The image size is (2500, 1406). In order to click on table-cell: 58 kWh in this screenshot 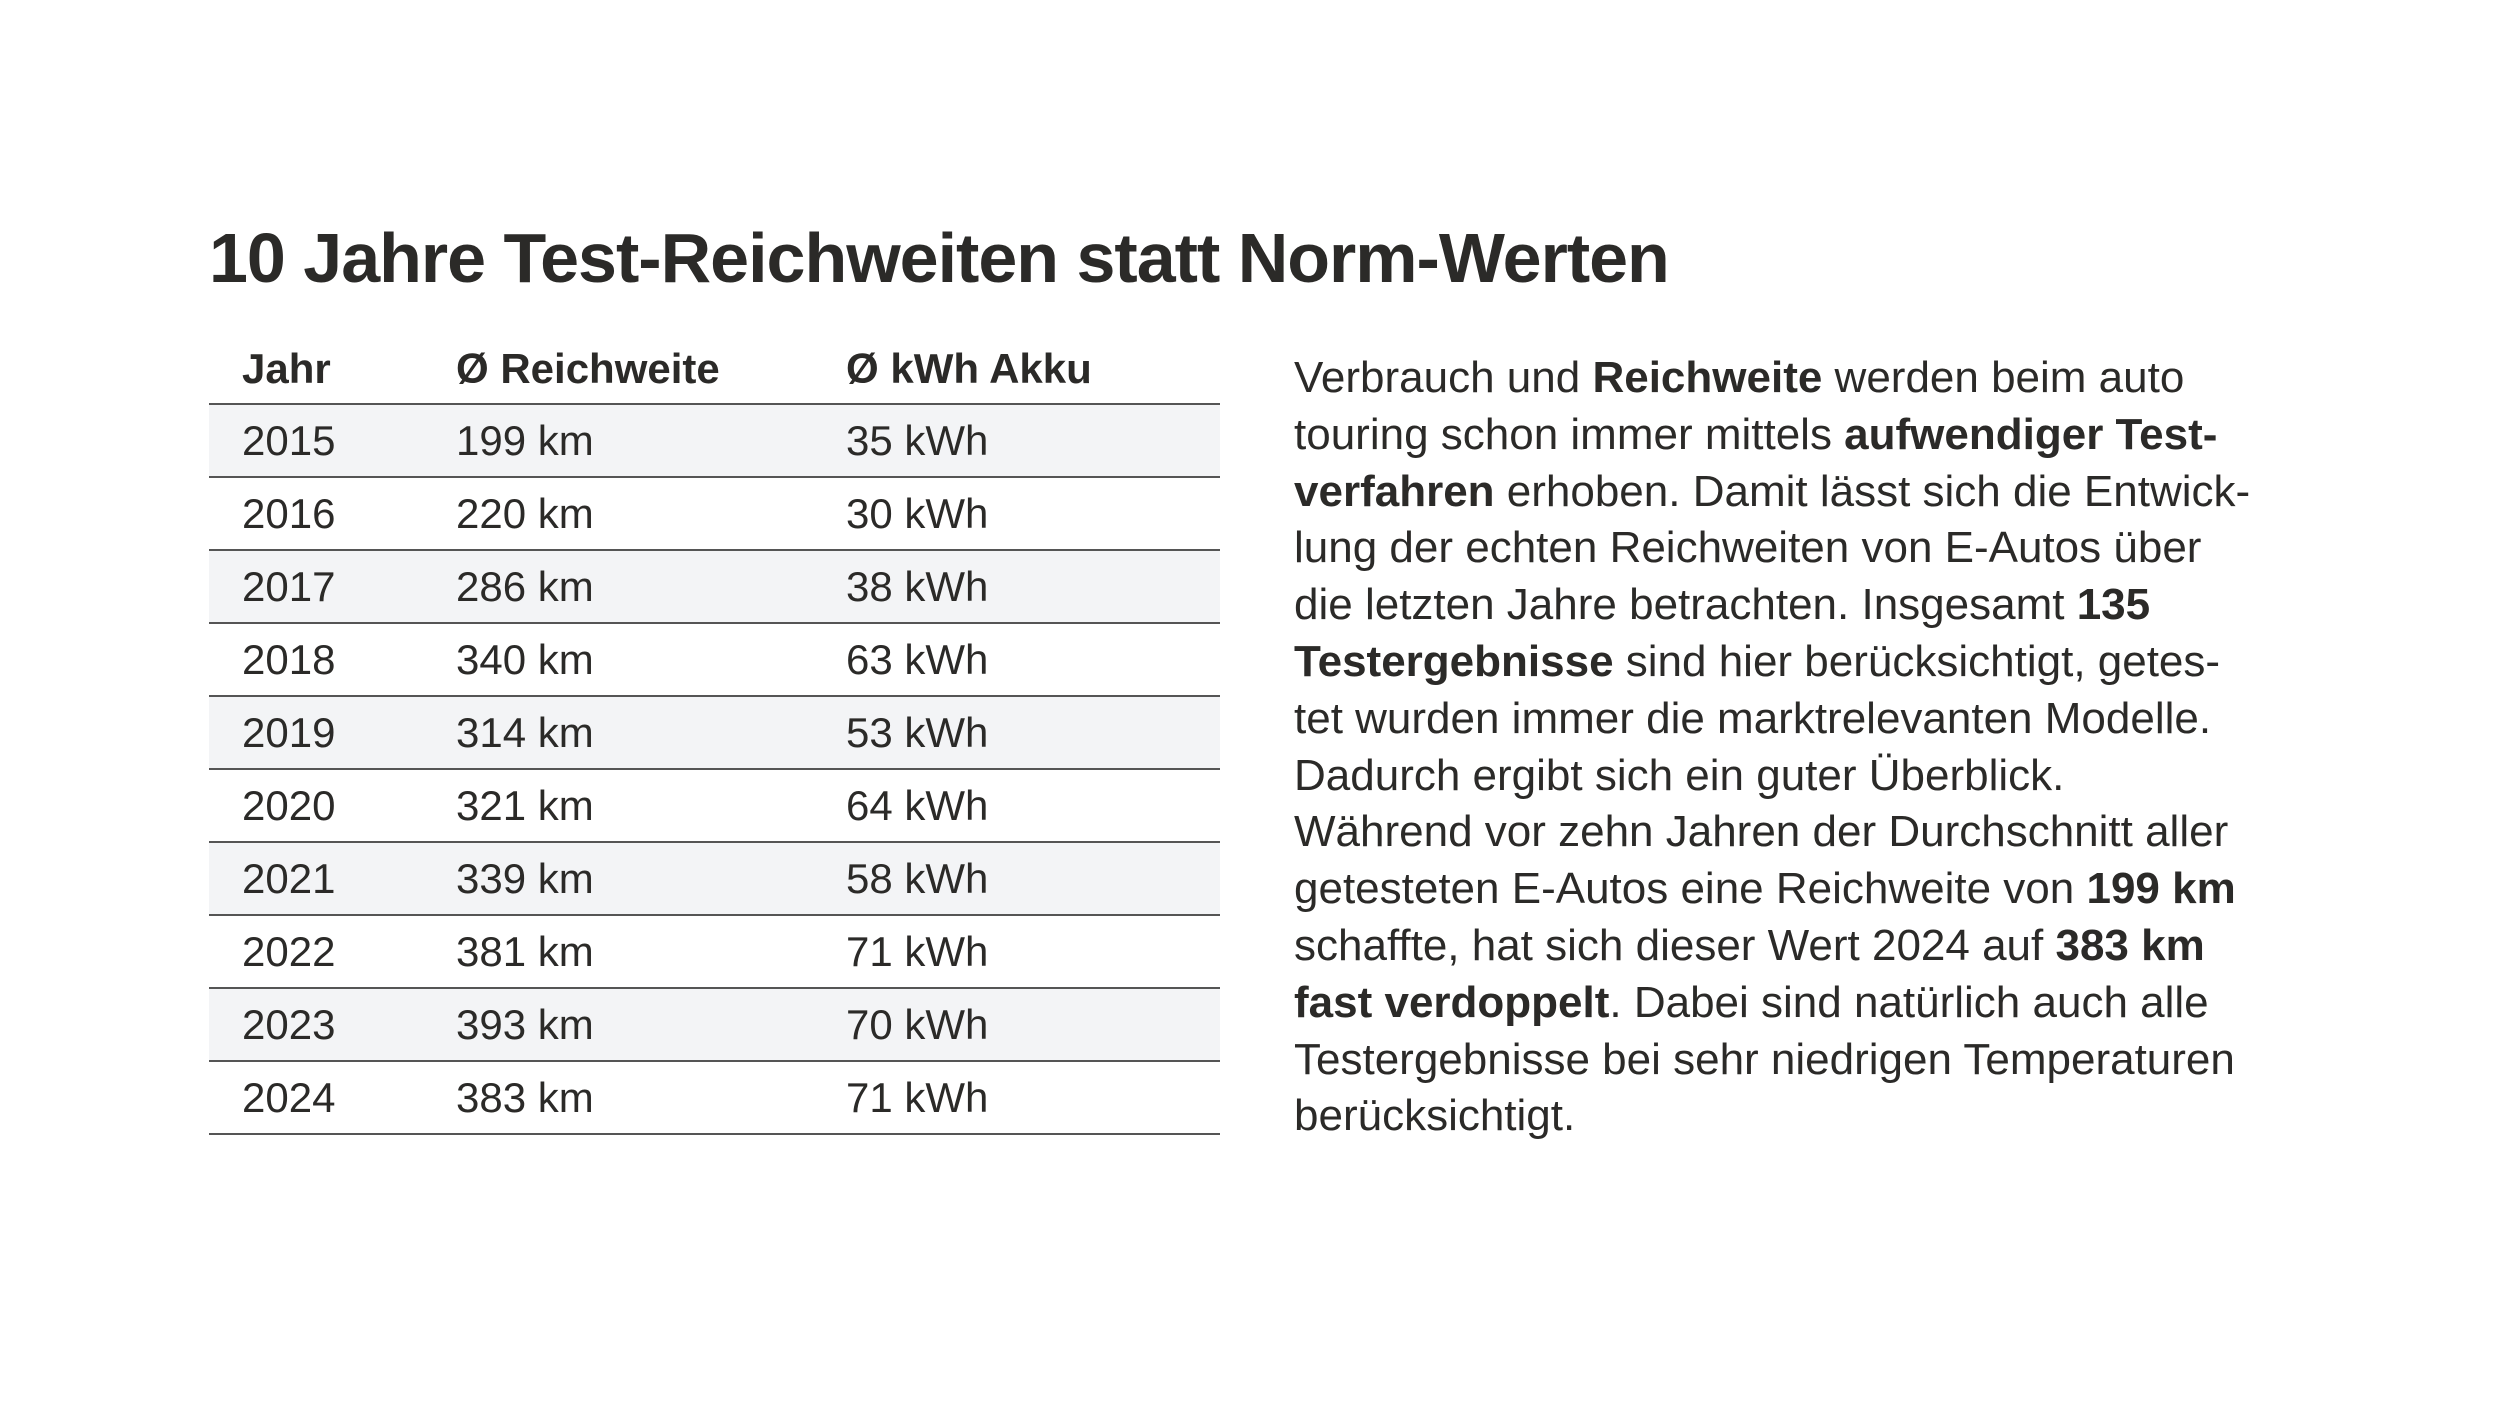, I will do `click(1033, 879)`.